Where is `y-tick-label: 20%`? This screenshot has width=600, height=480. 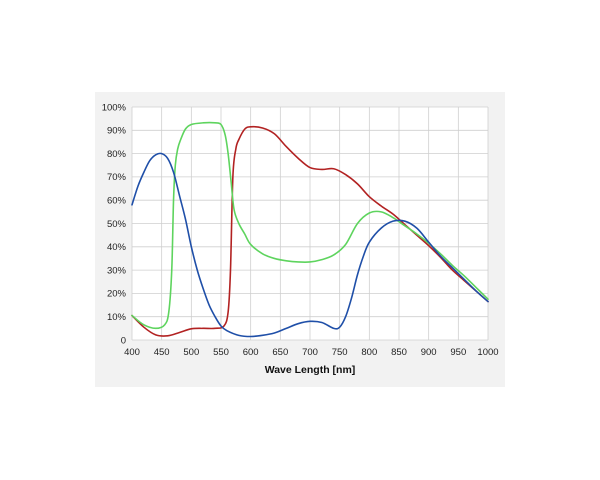
y-tick-label: 20% is located at coordinates (117, 294).